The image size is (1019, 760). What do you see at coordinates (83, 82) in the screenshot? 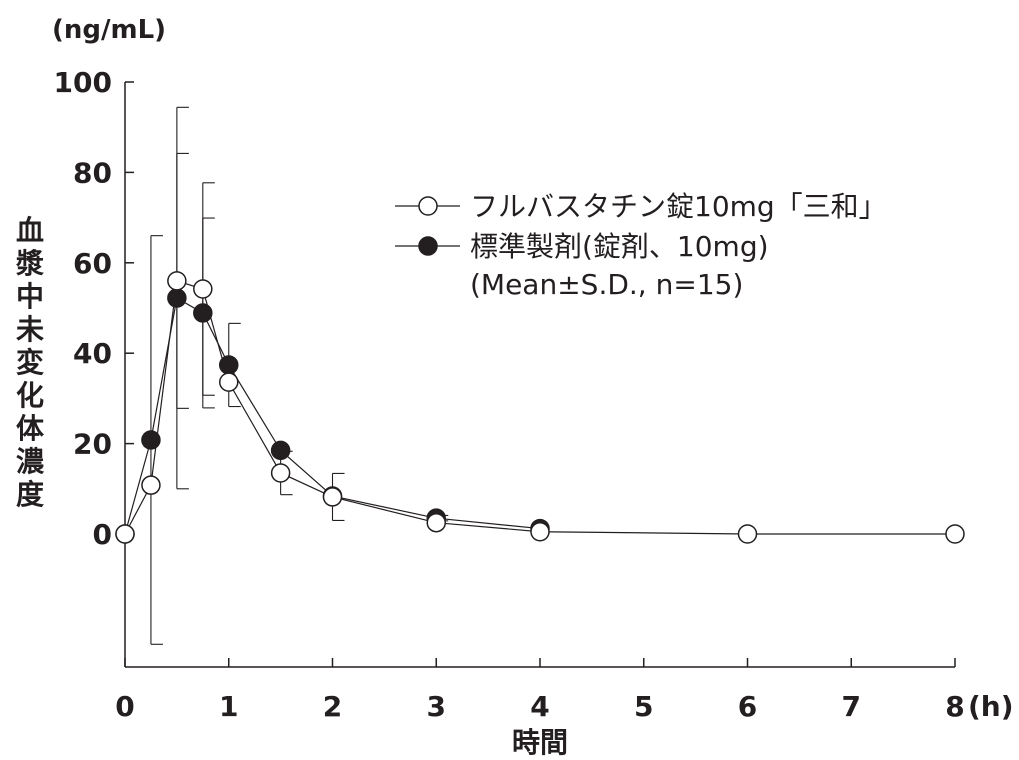
I see `y-tick-label: 100` at bounding box center [83, 82].